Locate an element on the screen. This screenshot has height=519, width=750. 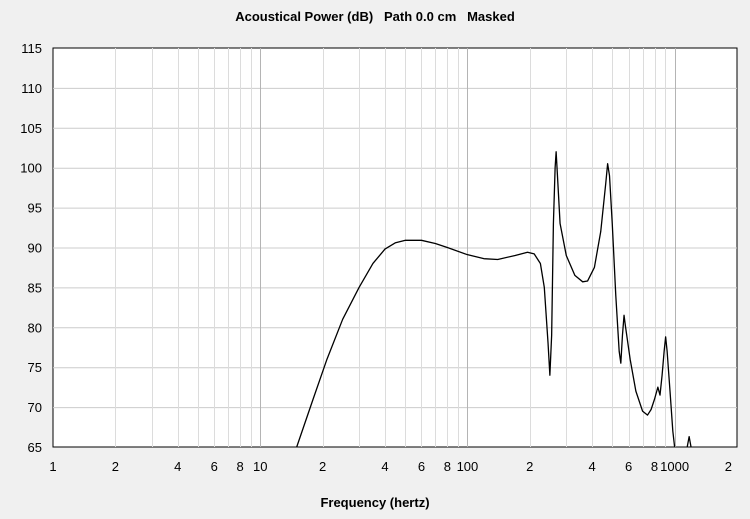
y-axis-ticks: 65 70 75 80 85 90 95 100 105 110 115 is located at coordinates (31, 248).